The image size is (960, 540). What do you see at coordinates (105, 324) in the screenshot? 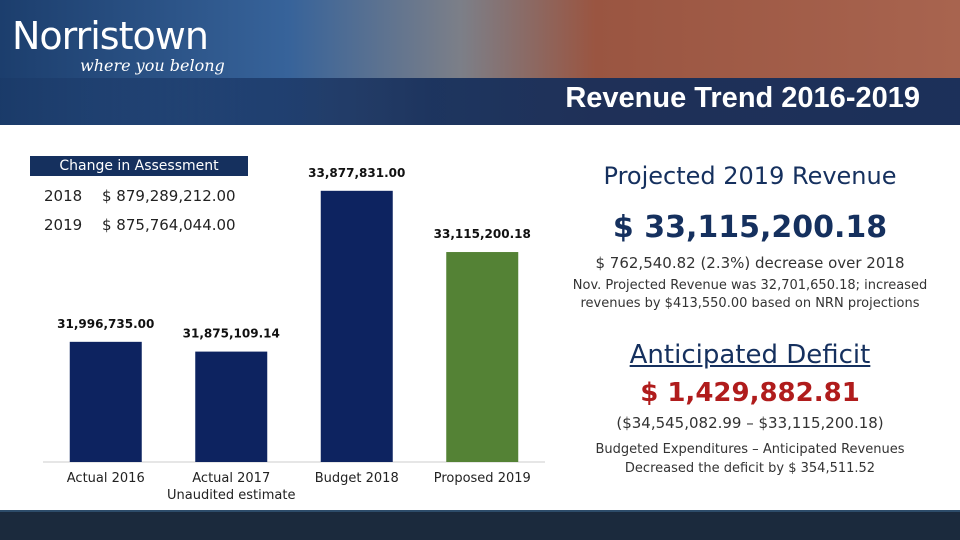
I see `value-label: 31,996,735.00` at bounding box center [105, 324].